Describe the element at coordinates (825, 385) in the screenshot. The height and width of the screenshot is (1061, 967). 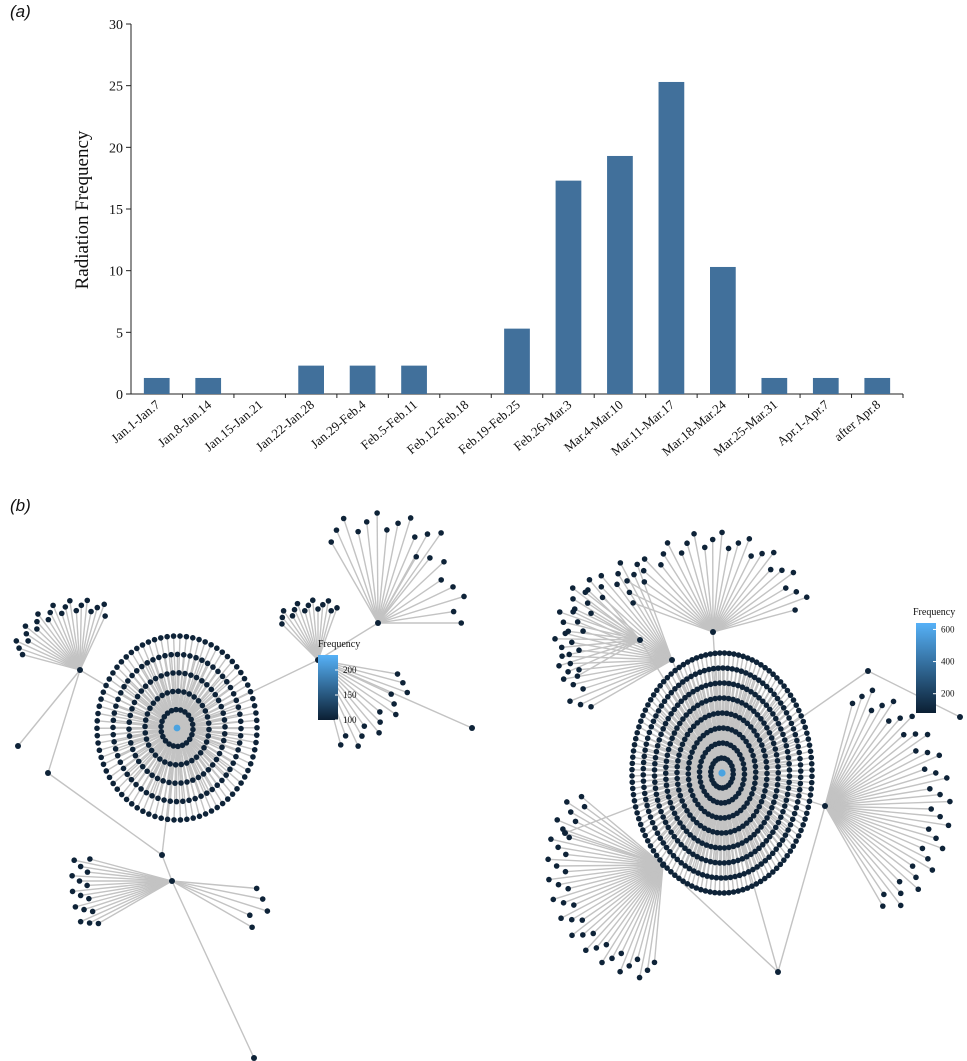
I see `bar` at that location.